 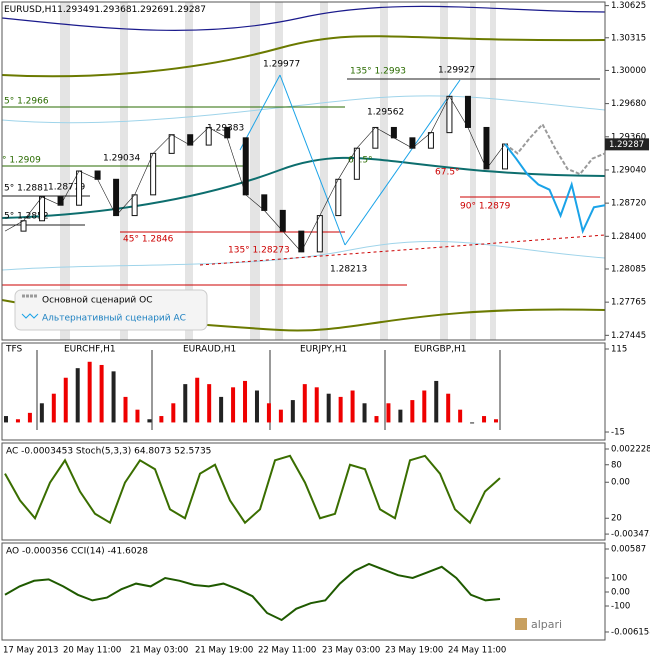 I want to click on panel-title: AO -0.000356 CCI(14) -41.6028, so click(x=77, y=552).